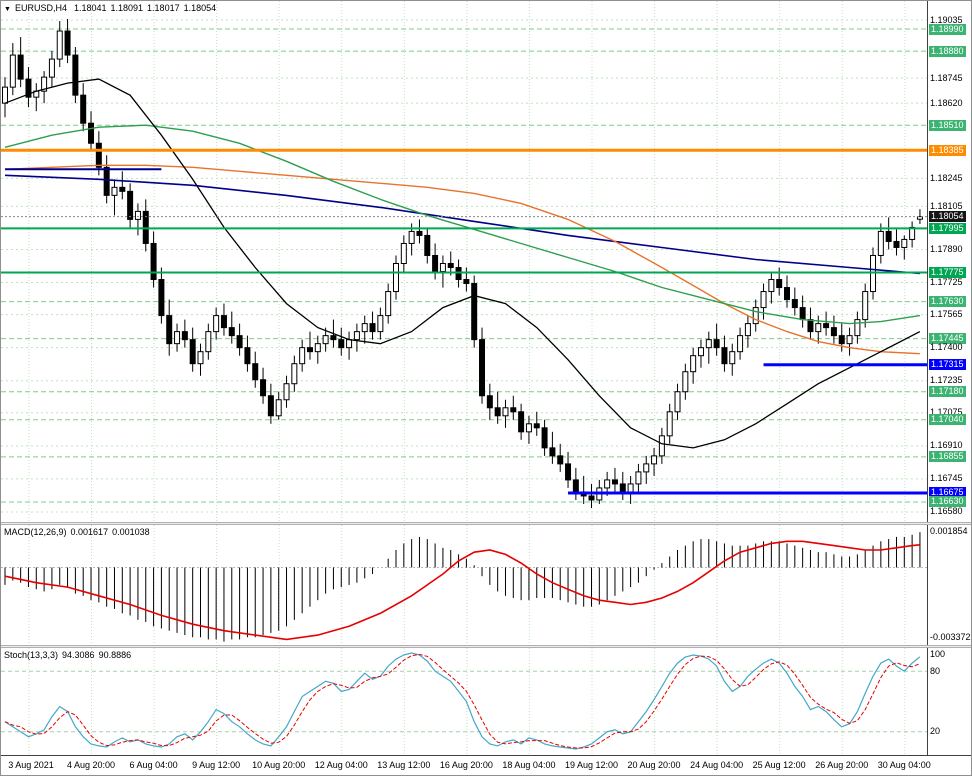 This screenshot has height=776, width=972. Describe the element at coordinates (946, 248) in the screenshot. I see `price-axis-label: 1.17890` at that location.